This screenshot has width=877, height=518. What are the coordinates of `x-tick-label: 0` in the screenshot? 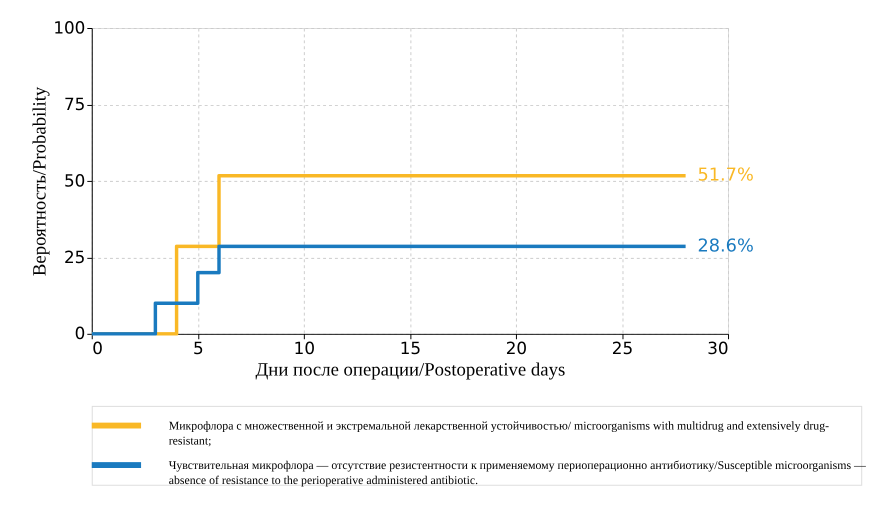 It's located at (97, 348).